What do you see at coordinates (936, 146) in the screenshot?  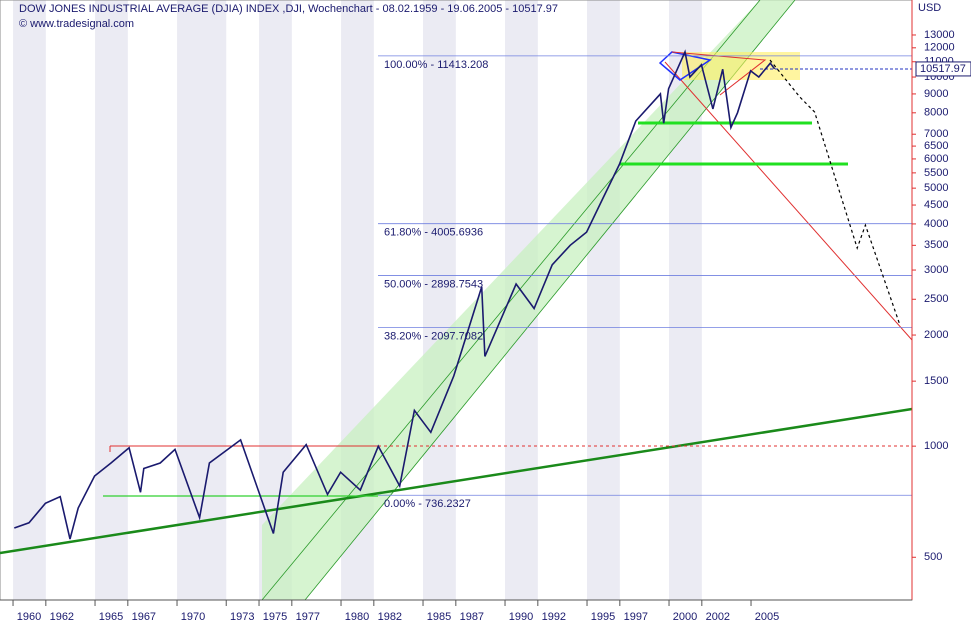 I see `y-tick-label: 6500` at bounding box center [936, 146].